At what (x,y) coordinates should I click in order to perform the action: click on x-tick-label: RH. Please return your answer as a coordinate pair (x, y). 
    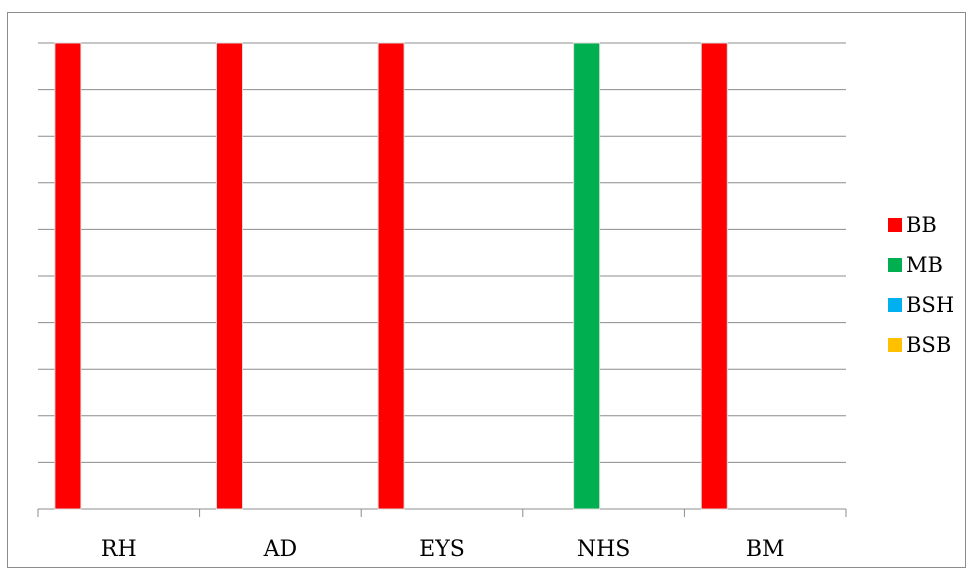
    Looking at the image, I should click on (119, 549).